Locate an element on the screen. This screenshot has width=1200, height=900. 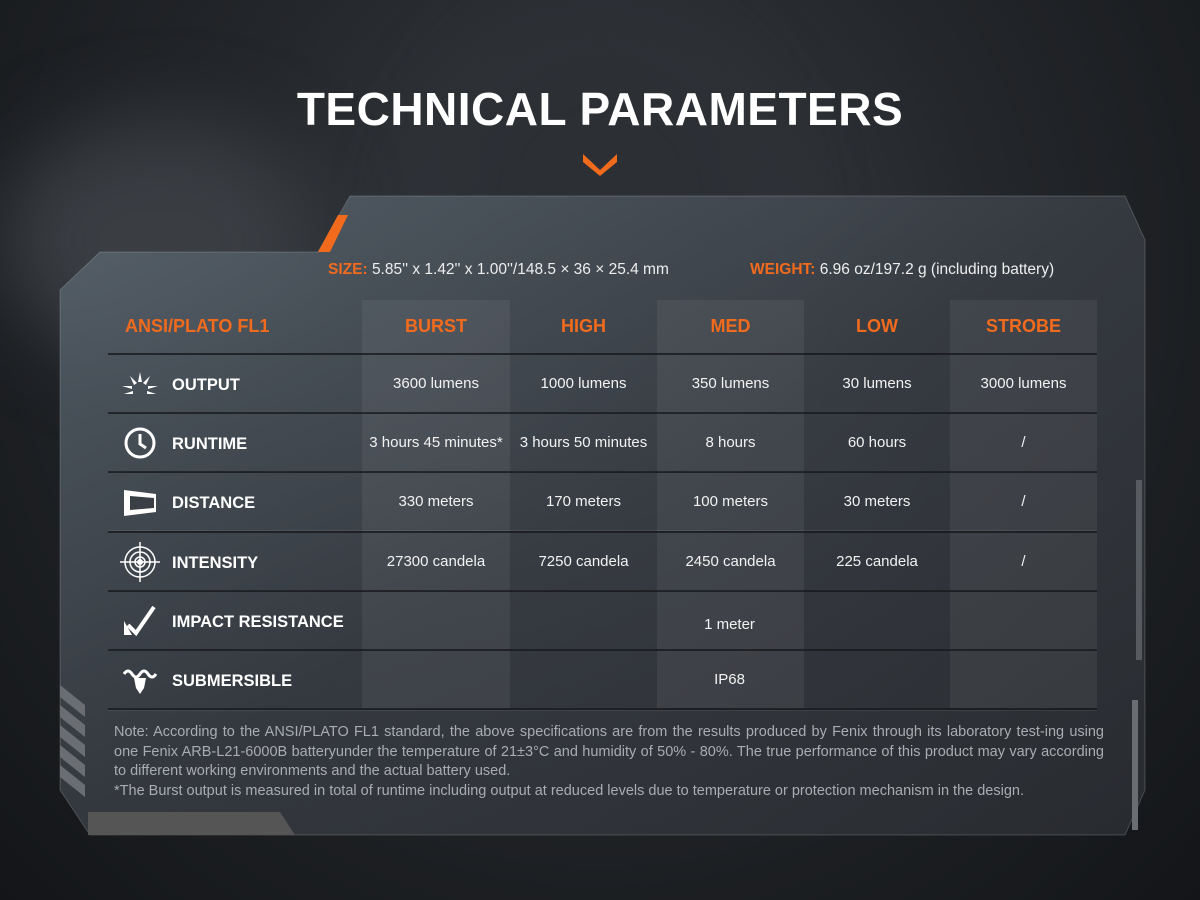
table-cell: 3600 lumens is located at coordinates (436, 383).